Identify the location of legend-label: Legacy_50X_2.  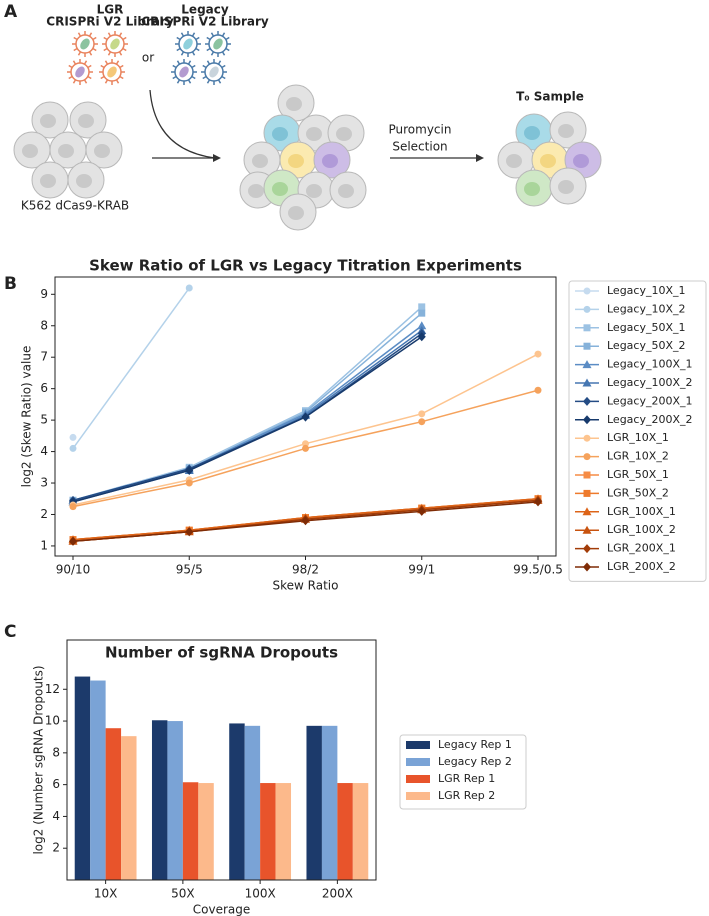
(646, 345).